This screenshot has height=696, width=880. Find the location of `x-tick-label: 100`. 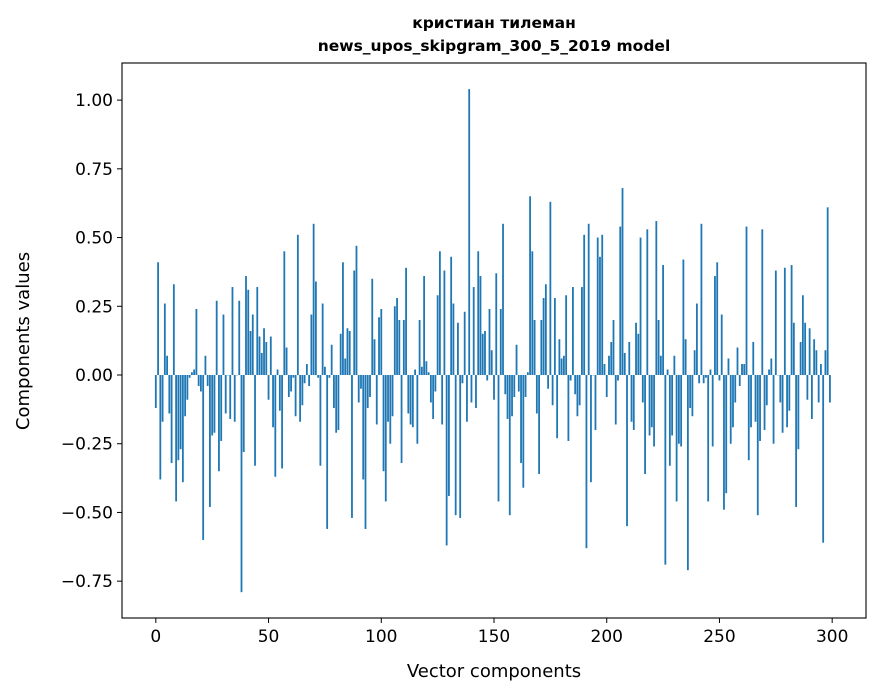

x-tick-label: 100 is located at coordinates (381, 637).